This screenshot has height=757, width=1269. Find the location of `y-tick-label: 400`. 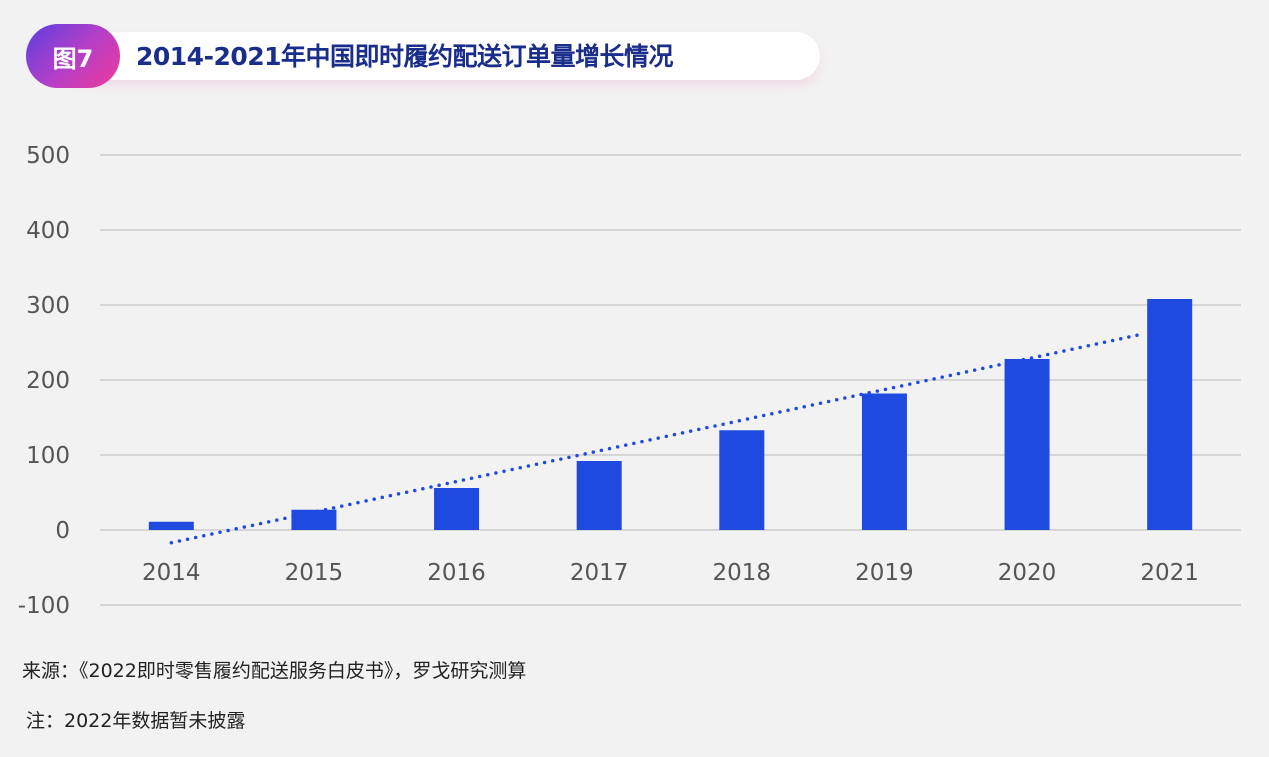

y-tick-label: 400 is located at coordinates (48, 231).